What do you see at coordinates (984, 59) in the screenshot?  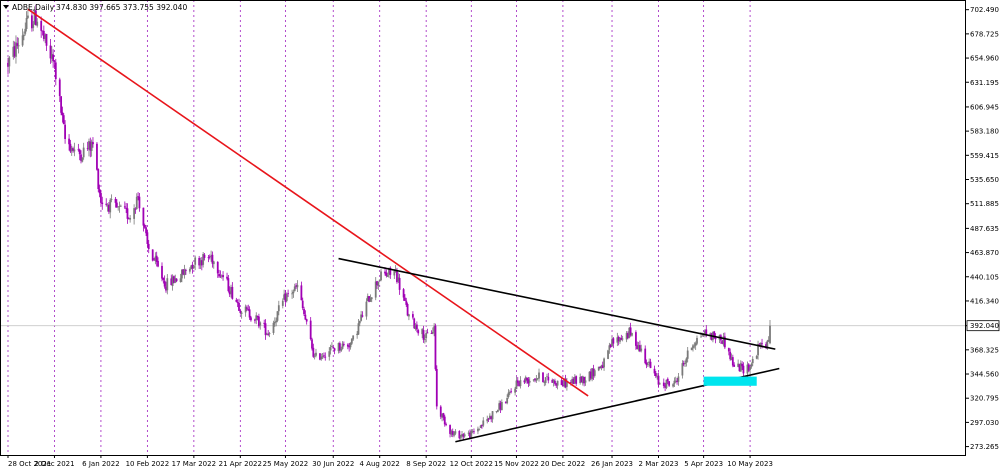 I see `y-tick-label: 654.960` at bounding box center [984, 59].